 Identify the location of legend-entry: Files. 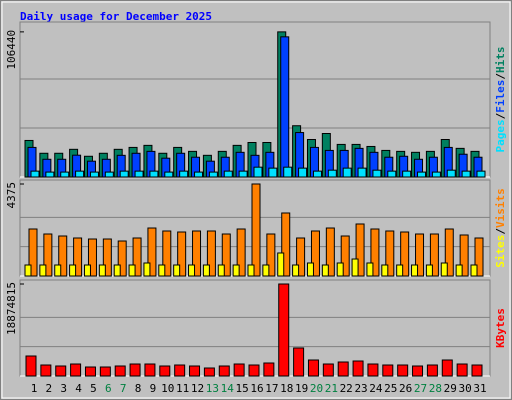
(500, 96).